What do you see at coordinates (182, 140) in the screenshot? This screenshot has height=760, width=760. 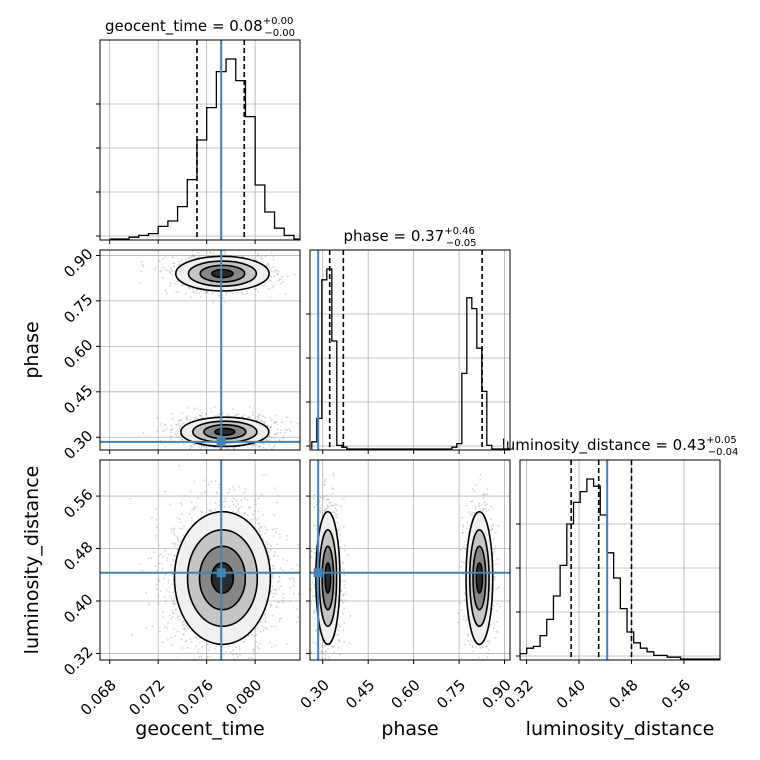 I see `grid` at bounding box center [182, 140].